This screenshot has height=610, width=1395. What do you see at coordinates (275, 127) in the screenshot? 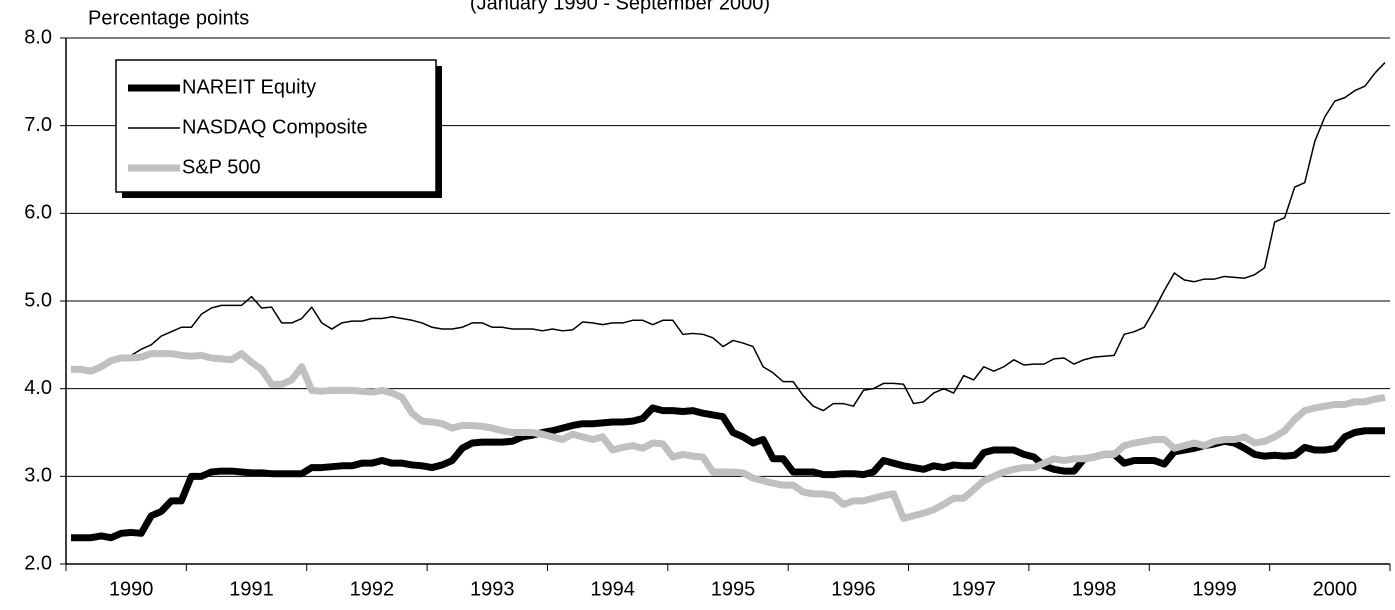
I see `legend-label: NASDAQ Composite` at bounding box center [275, 127].